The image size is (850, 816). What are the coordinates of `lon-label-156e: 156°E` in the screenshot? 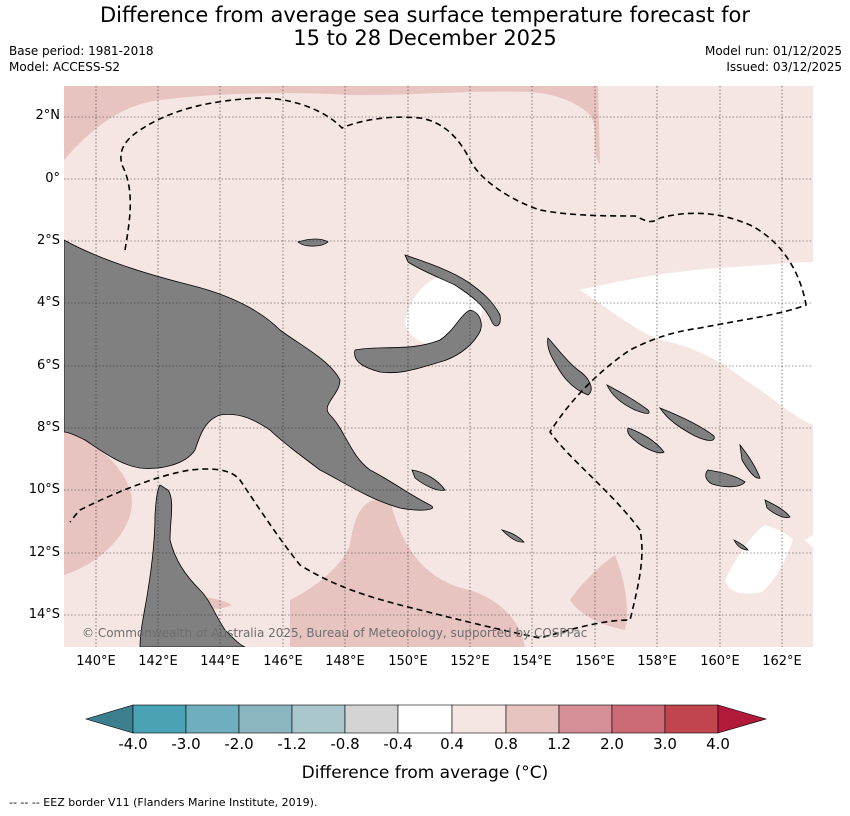 It's located at (595, 661).